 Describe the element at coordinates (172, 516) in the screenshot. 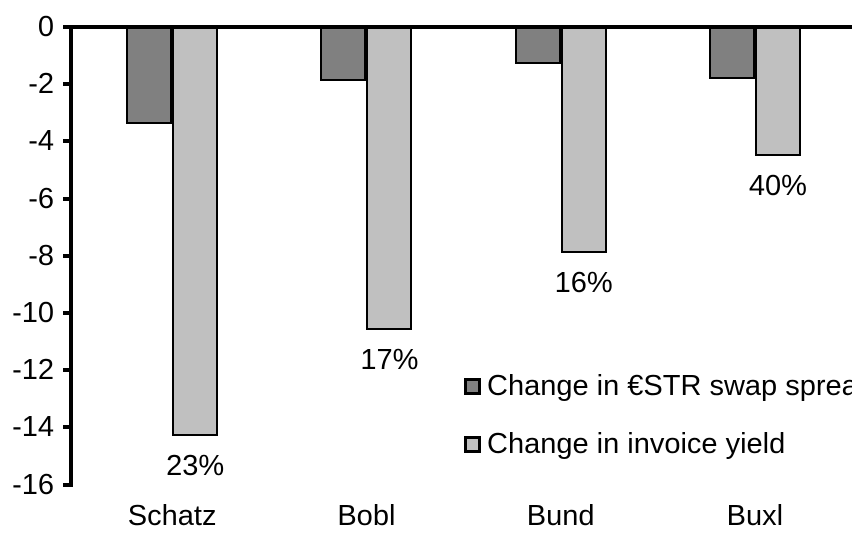

I see `x-axis-category-label: Schatz` at that location.